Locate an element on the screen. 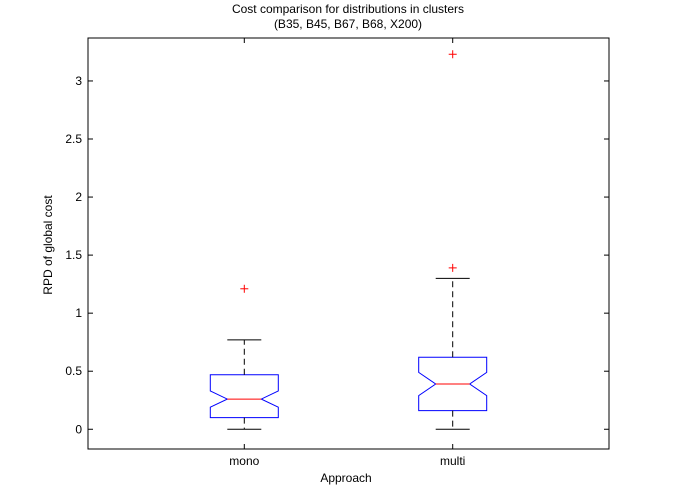 The width and height of the screenshot is (673, 504). x-axis-label: Approach is located at coordinates (345, 478).